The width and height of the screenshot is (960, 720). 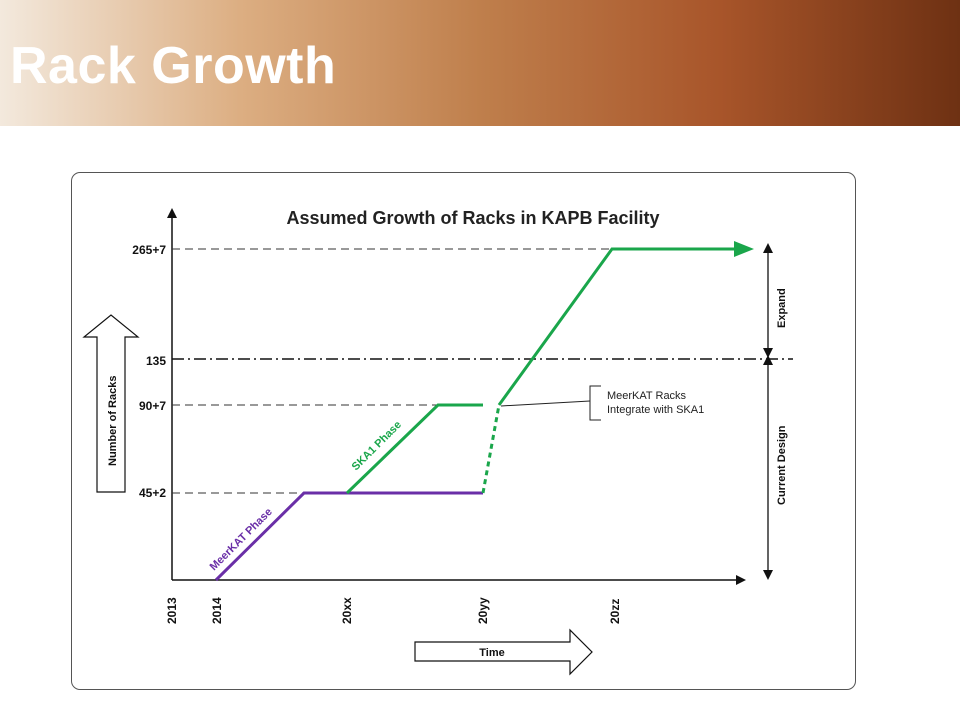 What do you see at coordinates (347, 610) in the screenshot?
I see `x-tick-label-20xx: 20xx` at bounding box center [347, 610].